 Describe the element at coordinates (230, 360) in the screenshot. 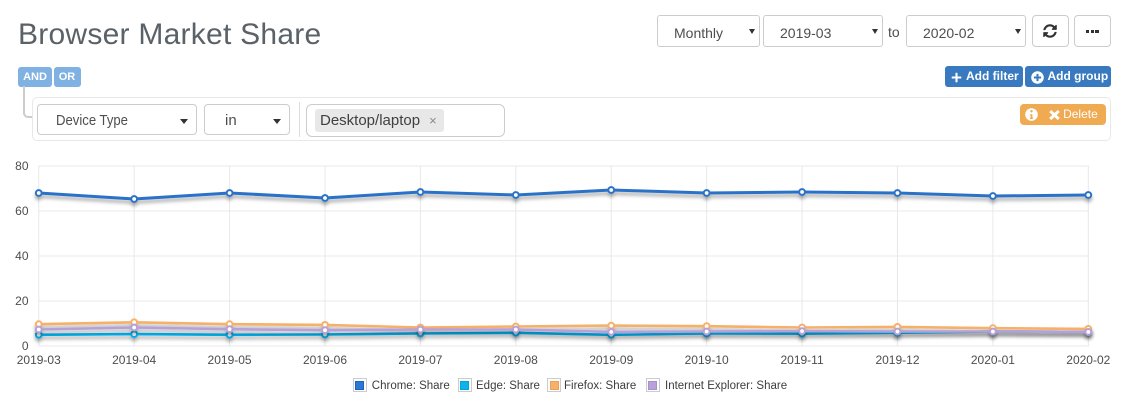

I see `svg-text: 2019-05` at that location.